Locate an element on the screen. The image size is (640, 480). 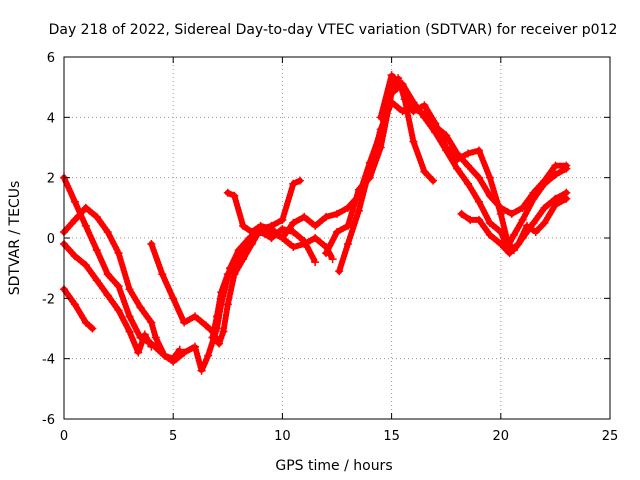
y-tick-label: 4 is located at coordinates (51, 118).